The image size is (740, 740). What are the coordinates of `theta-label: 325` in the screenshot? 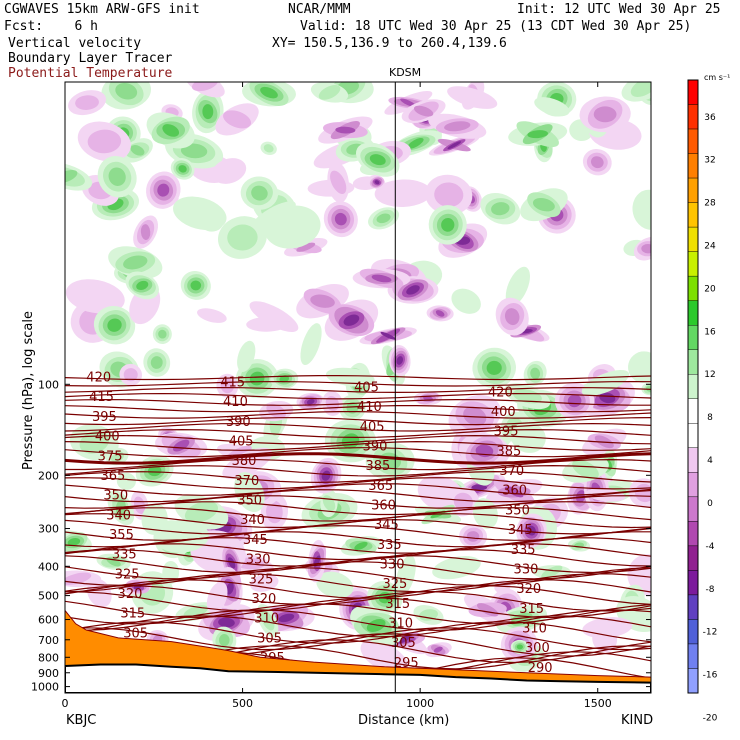 It's located at (261, 579).